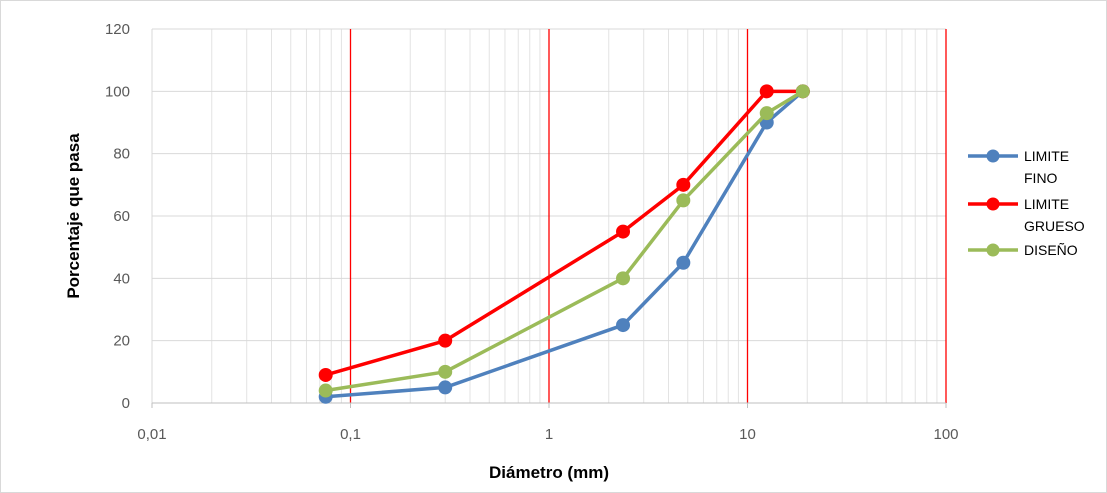 Image resolution: width=1107 pixels, height=493 pixels. I want to click on y-axis-title: Porcentaje que pasa, so click(73, 216).